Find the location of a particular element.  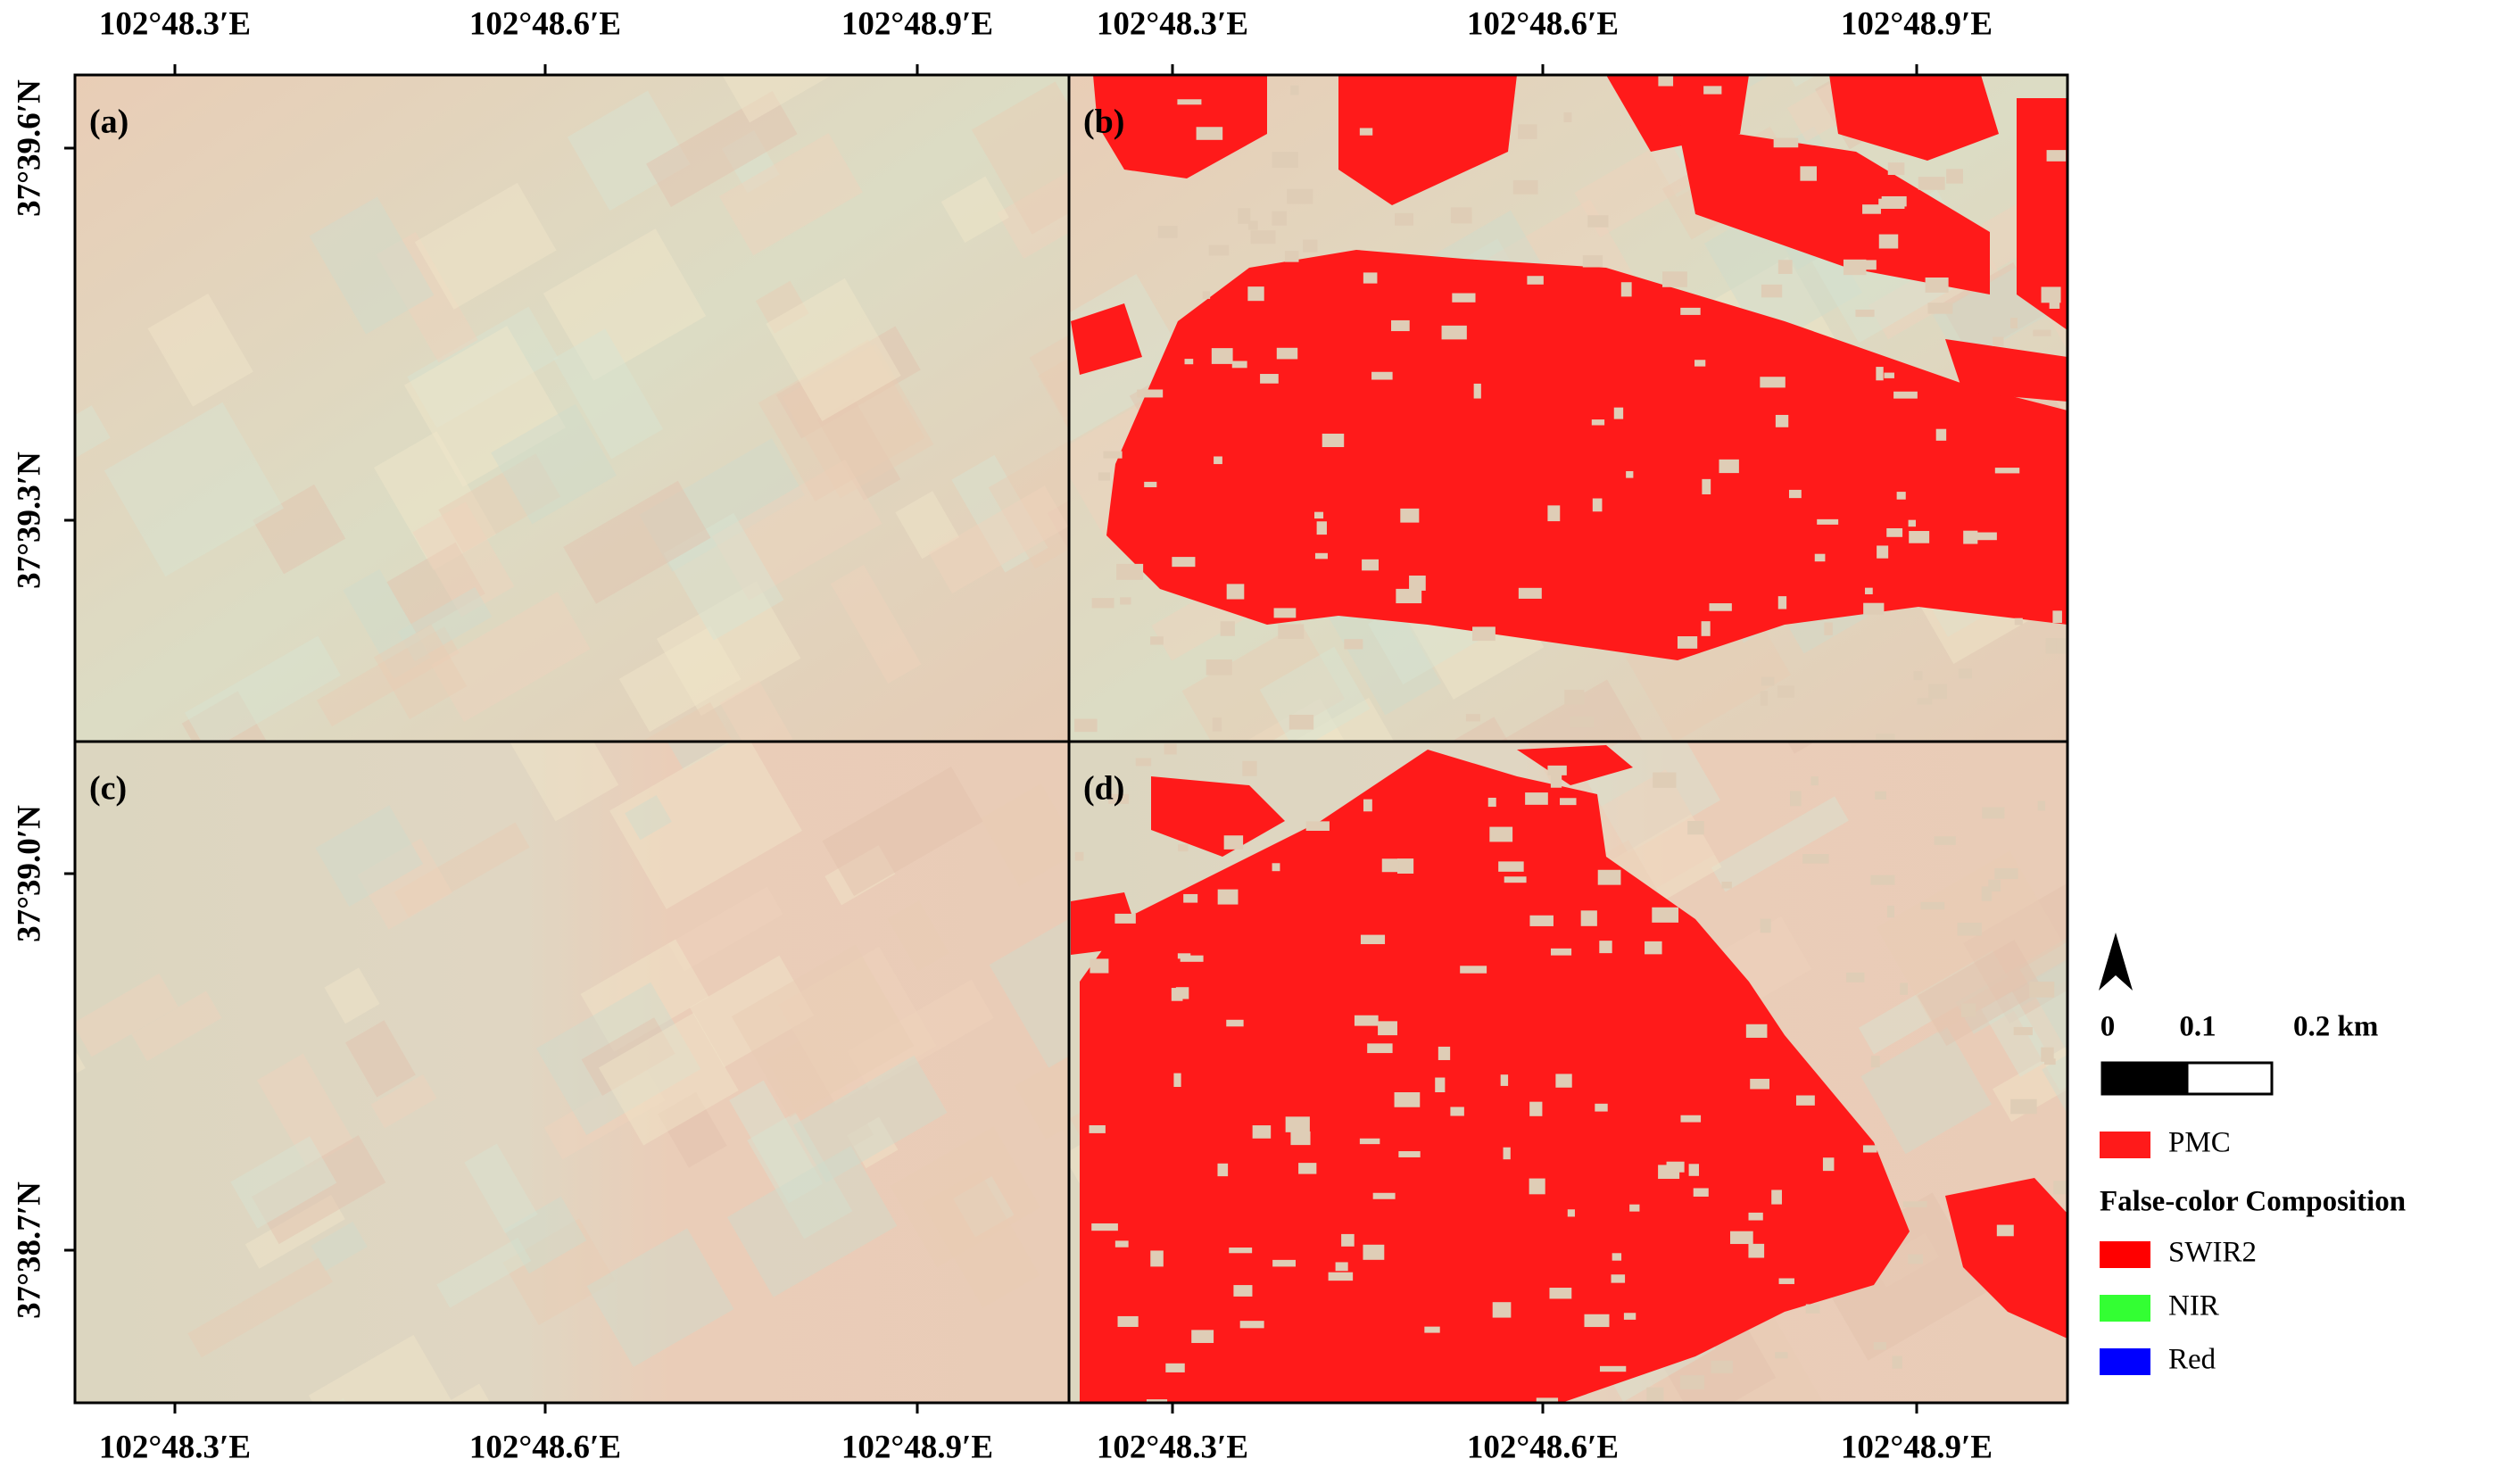

scale-label: 0.2 km is located at coordinates (2335, 1027).